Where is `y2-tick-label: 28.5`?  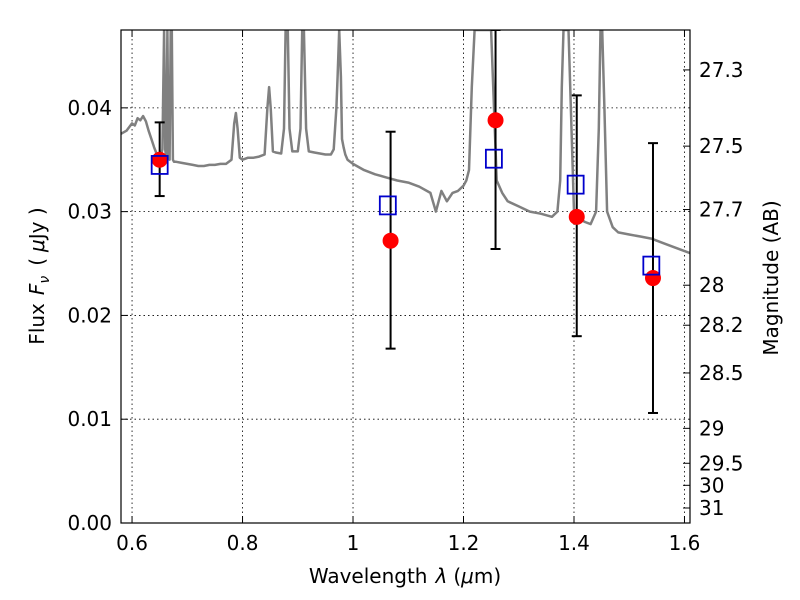 y2-tick-label: 28.5 is located at coordinates (721, 373).